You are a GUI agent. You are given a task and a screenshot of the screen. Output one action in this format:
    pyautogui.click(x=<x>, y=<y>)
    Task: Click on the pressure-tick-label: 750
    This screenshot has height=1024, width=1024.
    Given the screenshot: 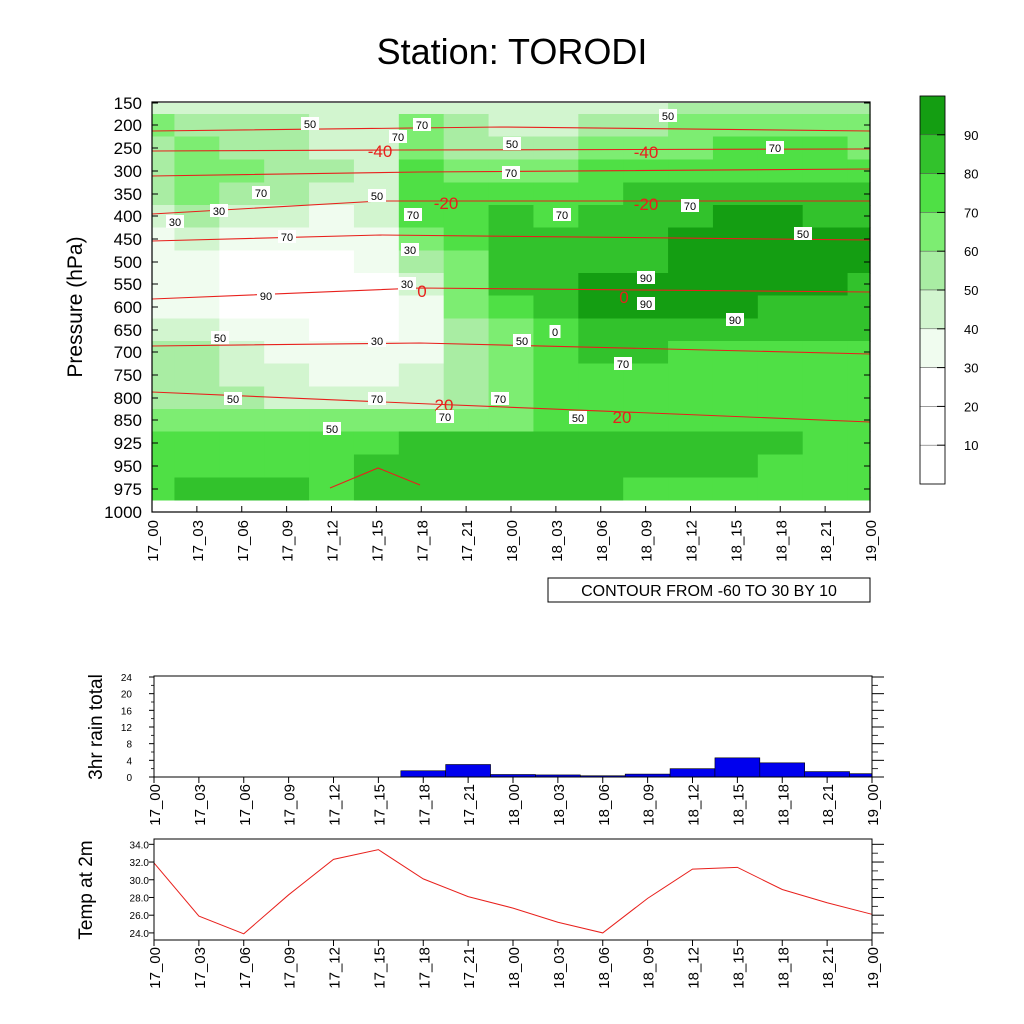 What is the action you would take?
    pyautogui.click(x=128, y=375)
    